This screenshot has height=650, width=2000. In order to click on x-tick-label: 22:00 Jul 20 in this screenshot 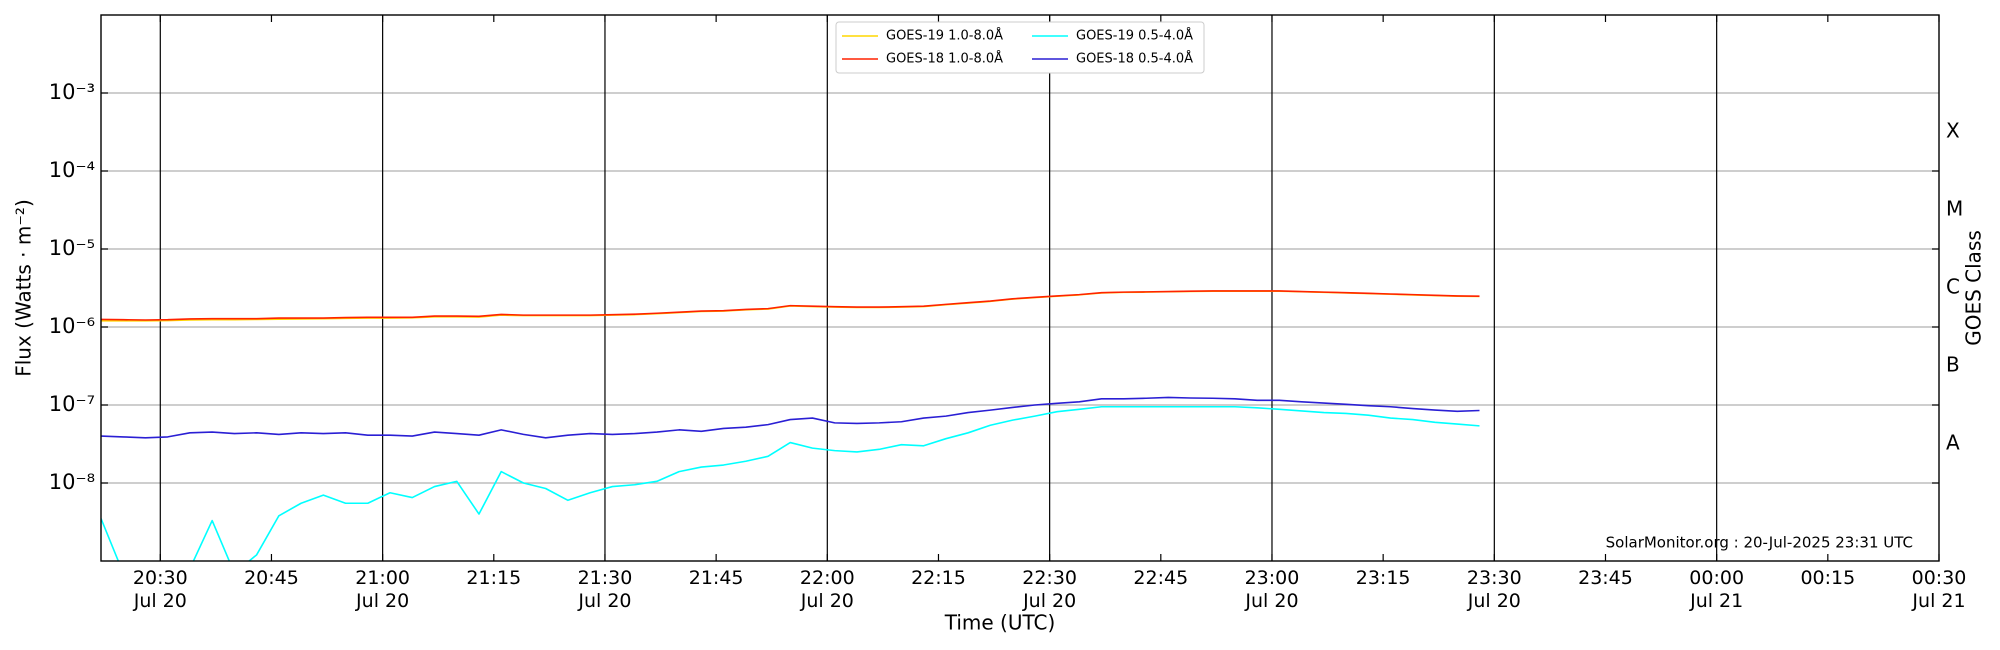, I will do `click(827, 589)`.